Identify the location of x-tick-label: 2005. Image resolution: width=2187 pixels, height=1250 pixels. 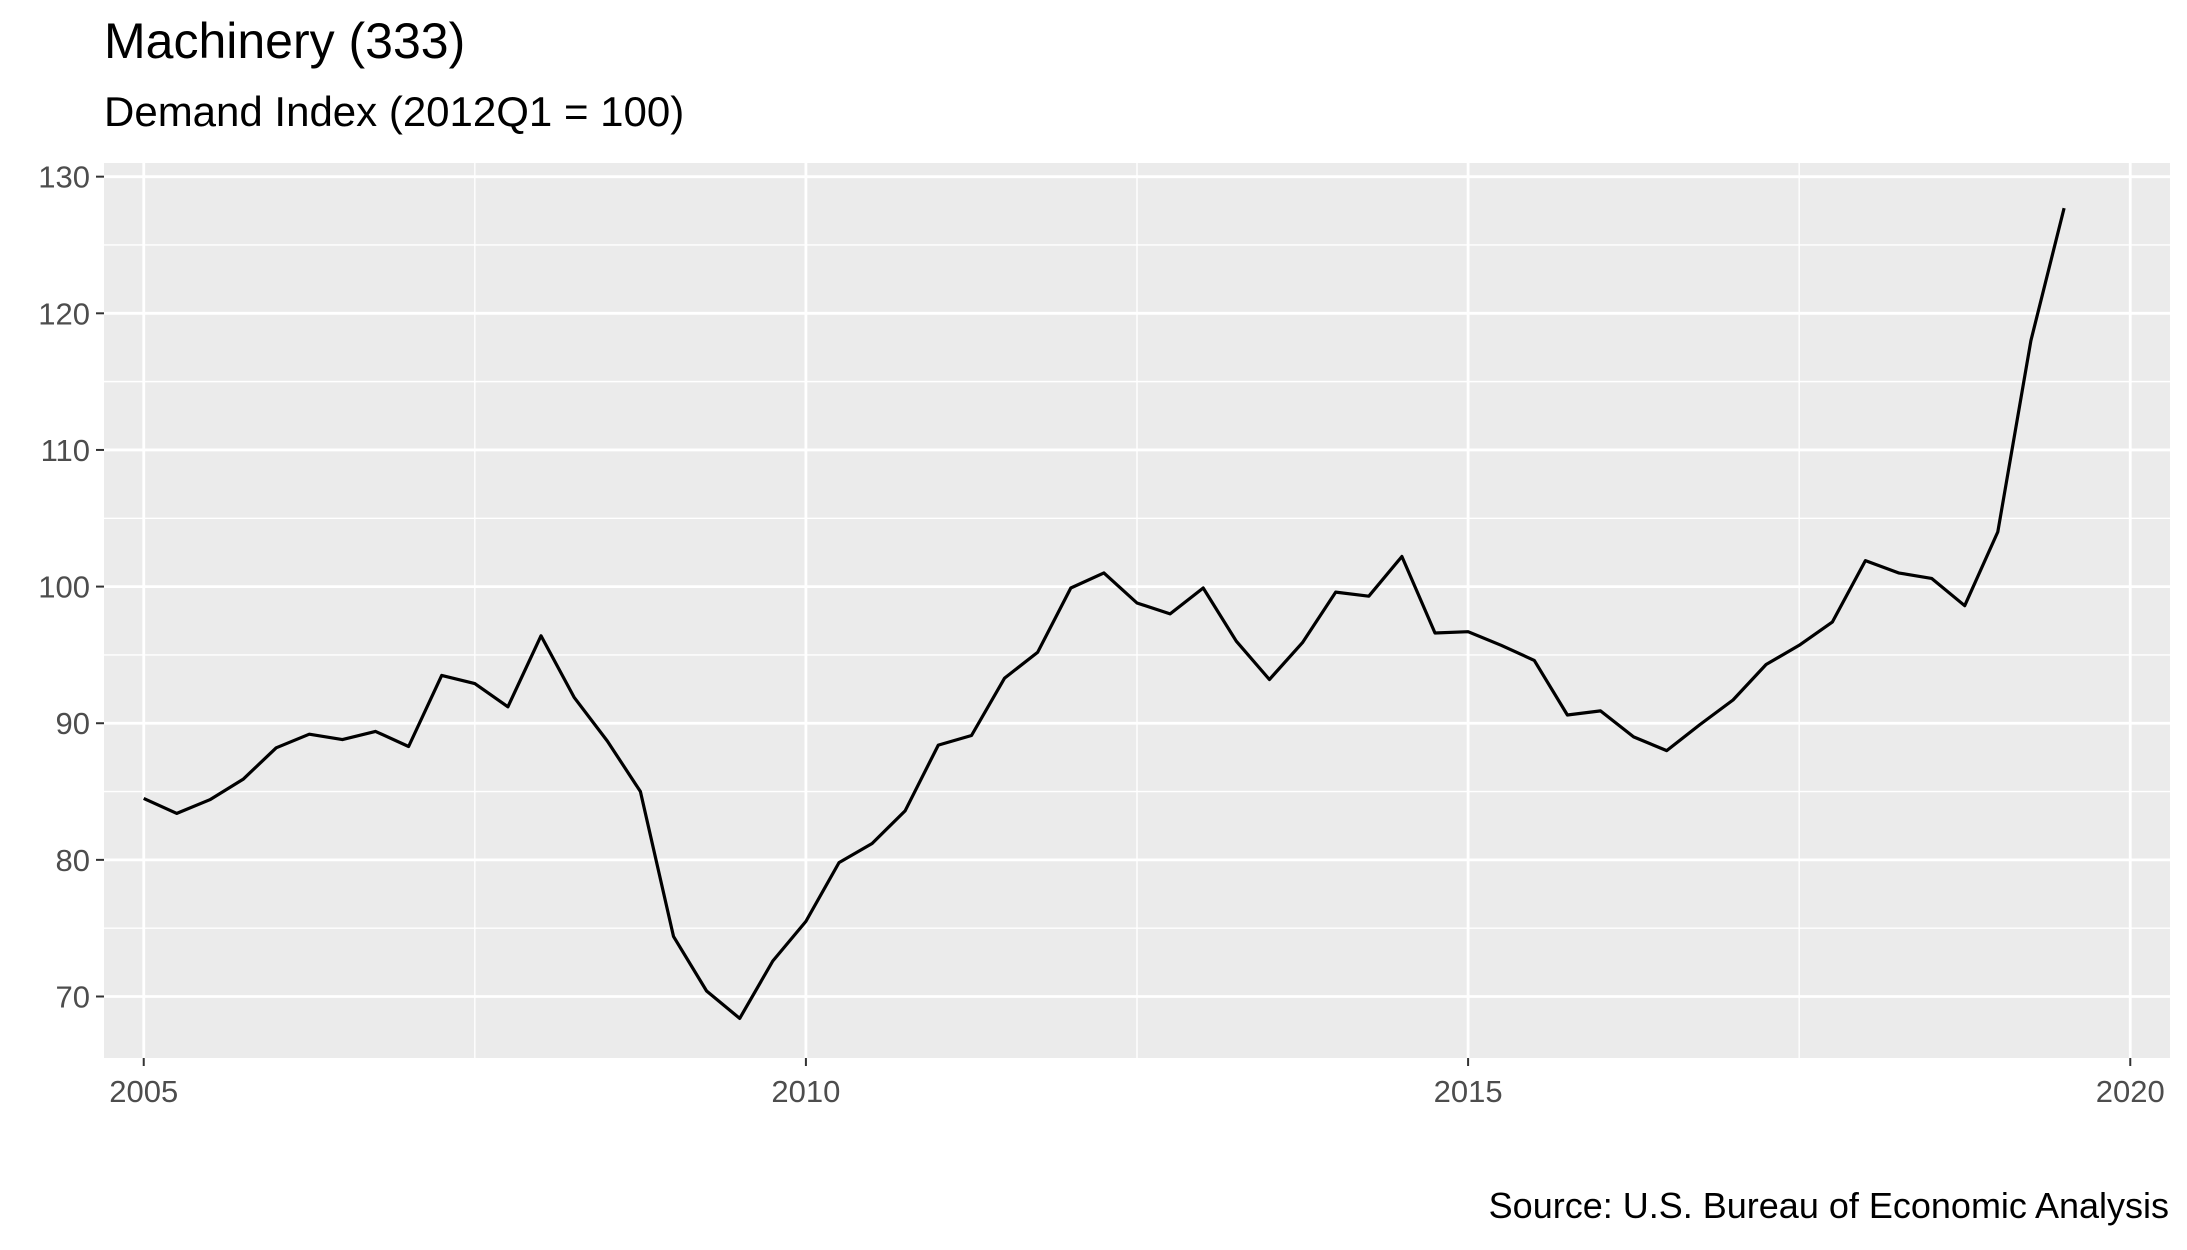
(143, 1091).